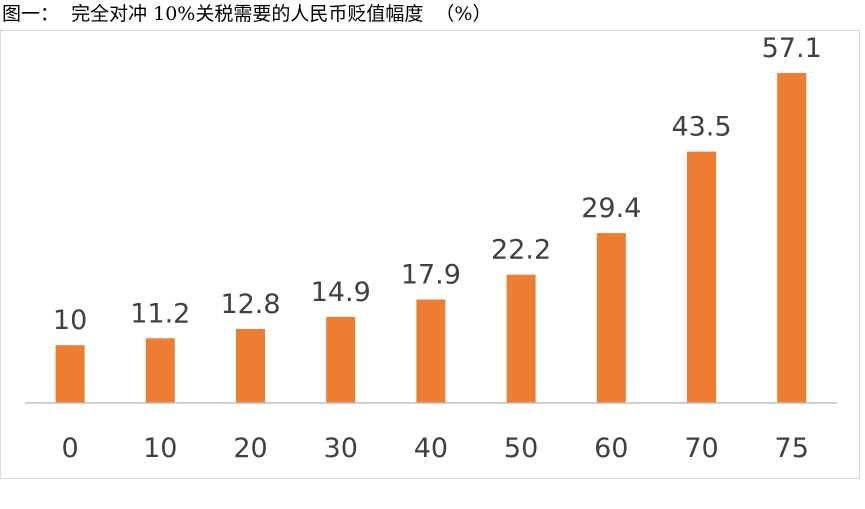  I want to click on chart-title: 图一： 完全对冲 10%关税需要的人民币贬值幅度 （%）, so click(247, 14).